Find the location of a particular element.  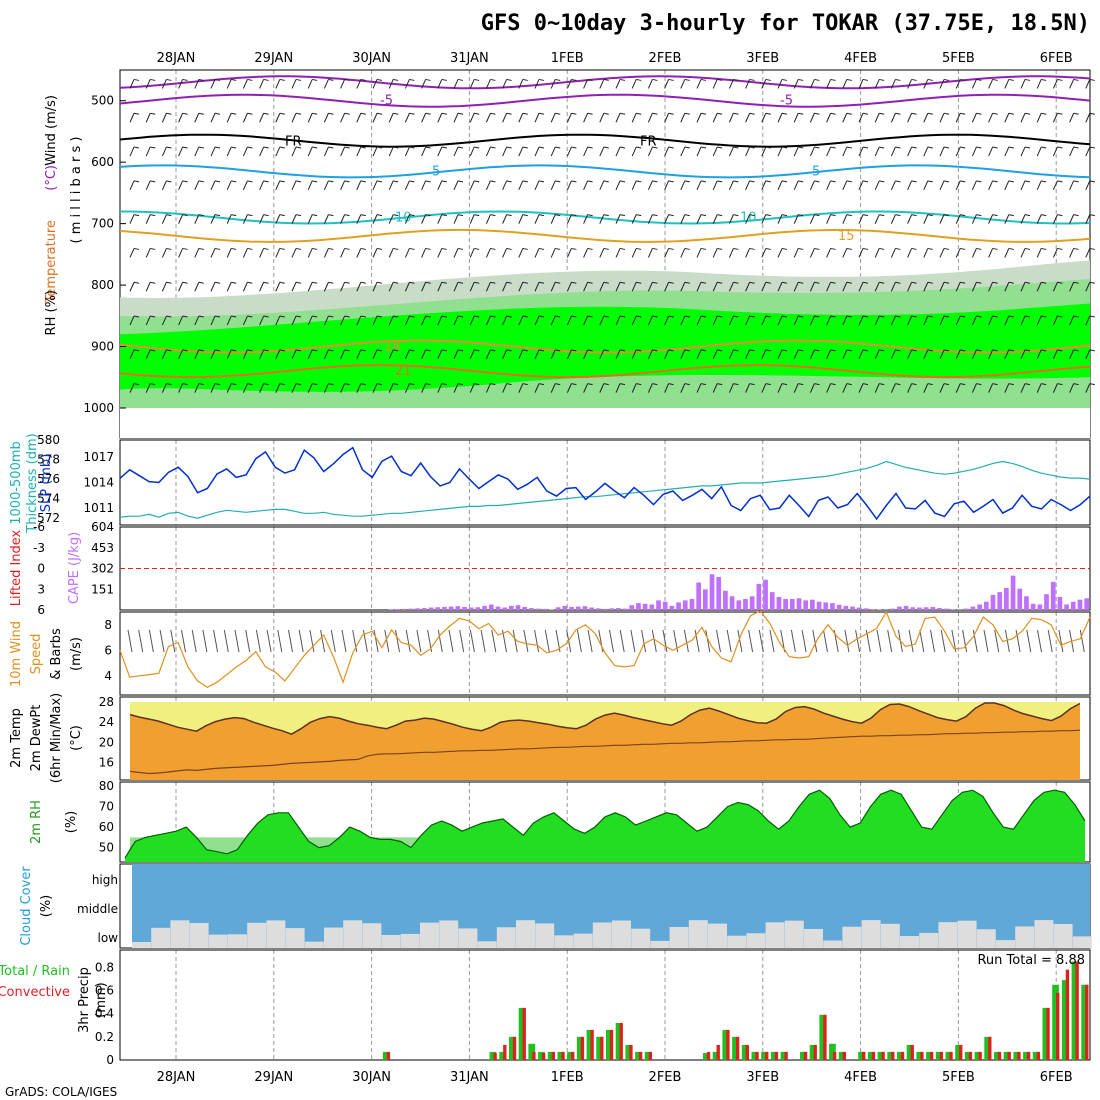

y-tick-precip: 0.4 is located at coordinates (104, 1014).